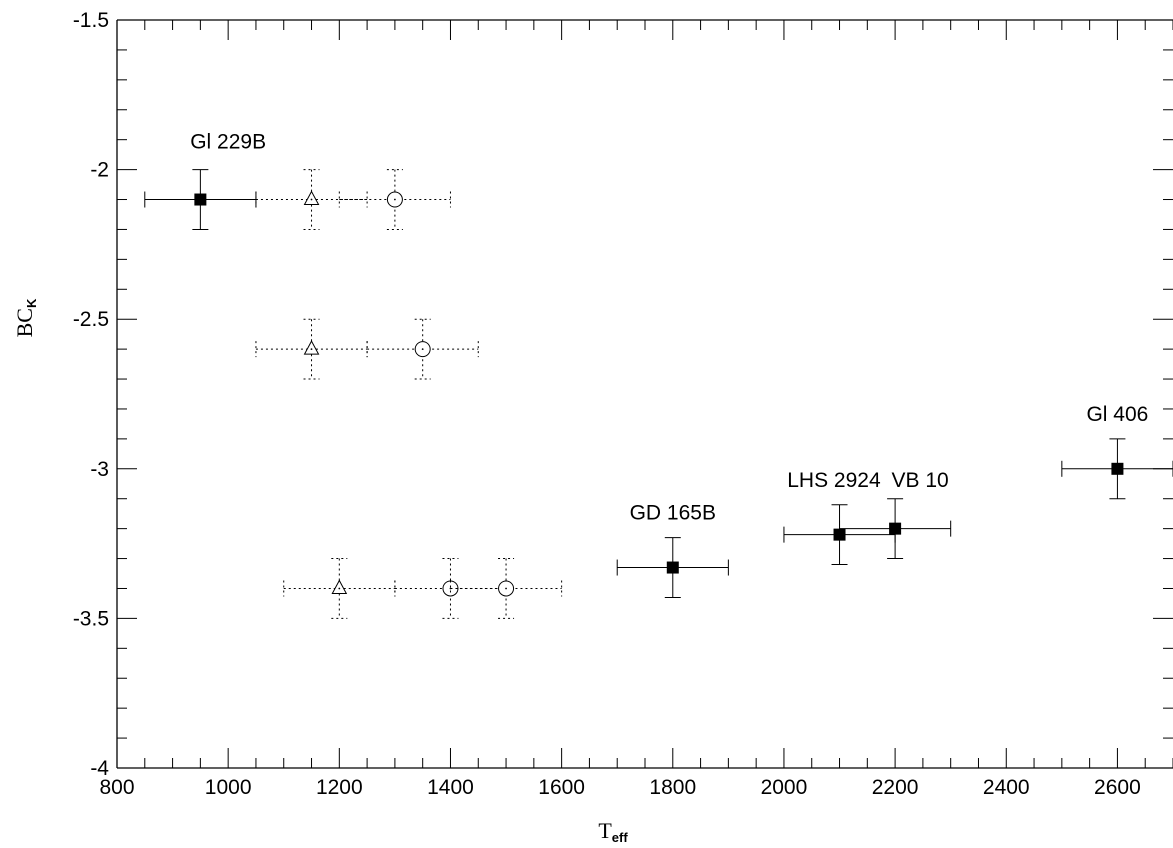  Describe the element at coordinates (619, 787) in the screenshot. I see `x-tick-labels: 800 1000 1200 1400 1600 1800 2000 2200 2400 2600` at that location.